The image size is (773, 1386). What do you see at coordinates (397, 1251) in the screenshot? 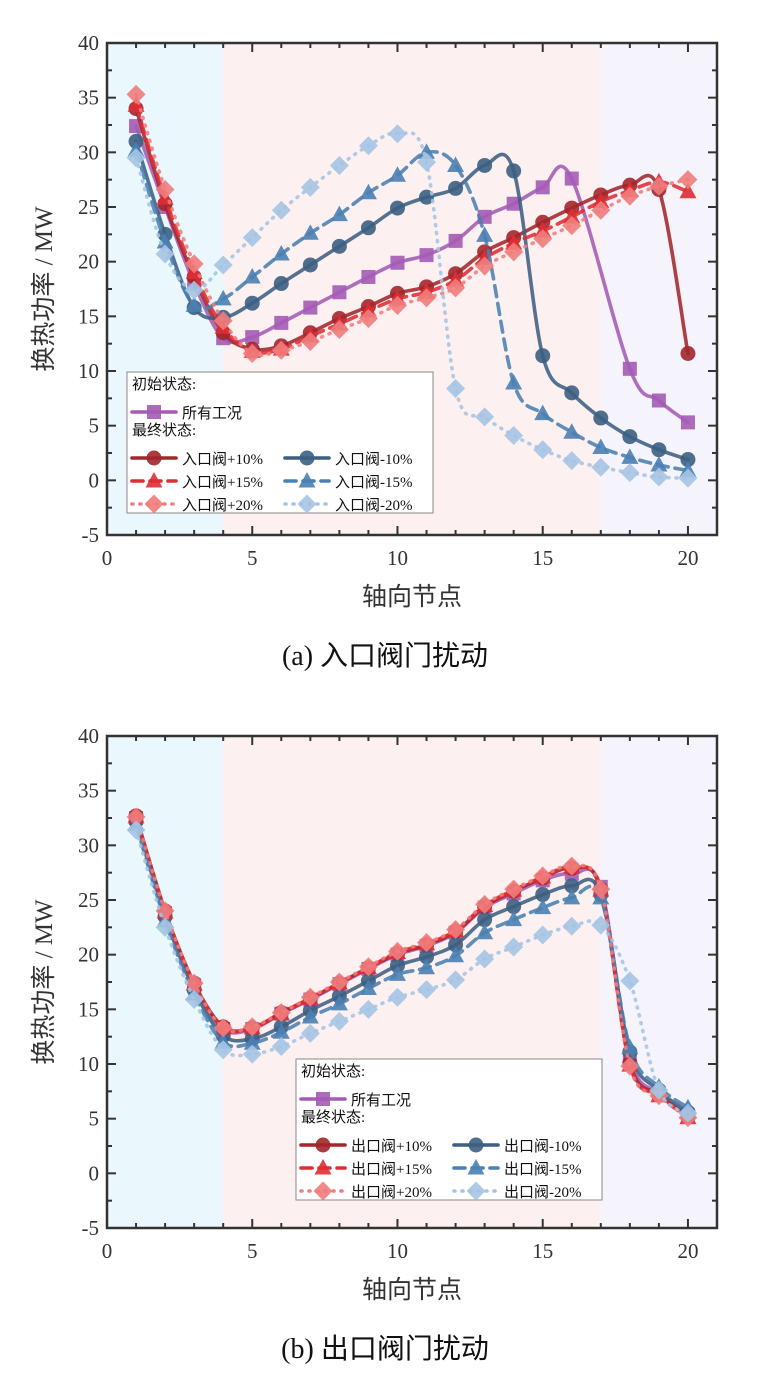
I see `x-tick-label: 10` at bounding box center [397, 1251].